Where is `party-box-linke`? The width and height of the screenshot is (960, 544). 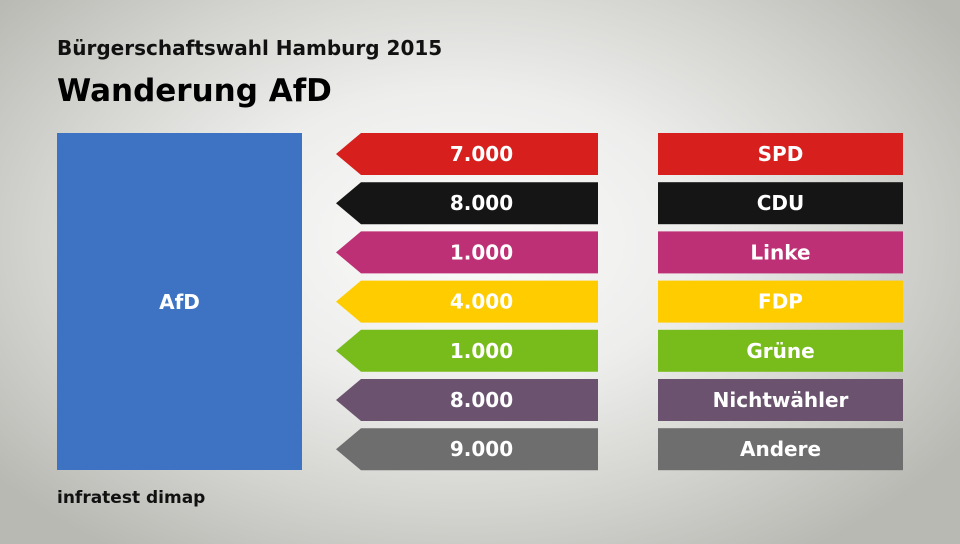 party-box-linke is located at coordinates (780, 252).